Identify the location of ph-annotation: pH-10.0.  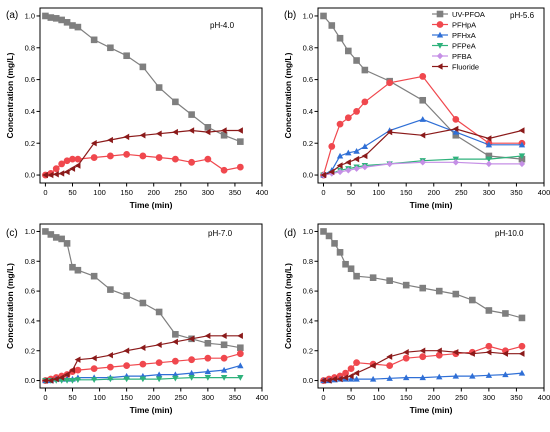
(509, 233).